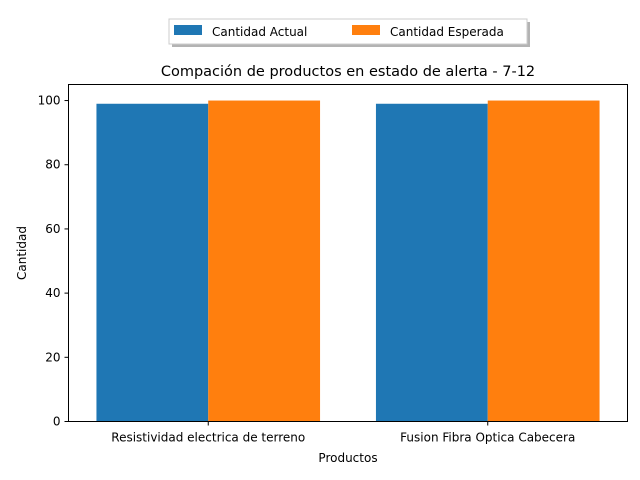 The image size is (640, 480). What do you see at coordinates (259, 32) in the screenshot?
I see `legend-label-cantidad-actual: Cantidad Actual` at bounding box center [259, 32].